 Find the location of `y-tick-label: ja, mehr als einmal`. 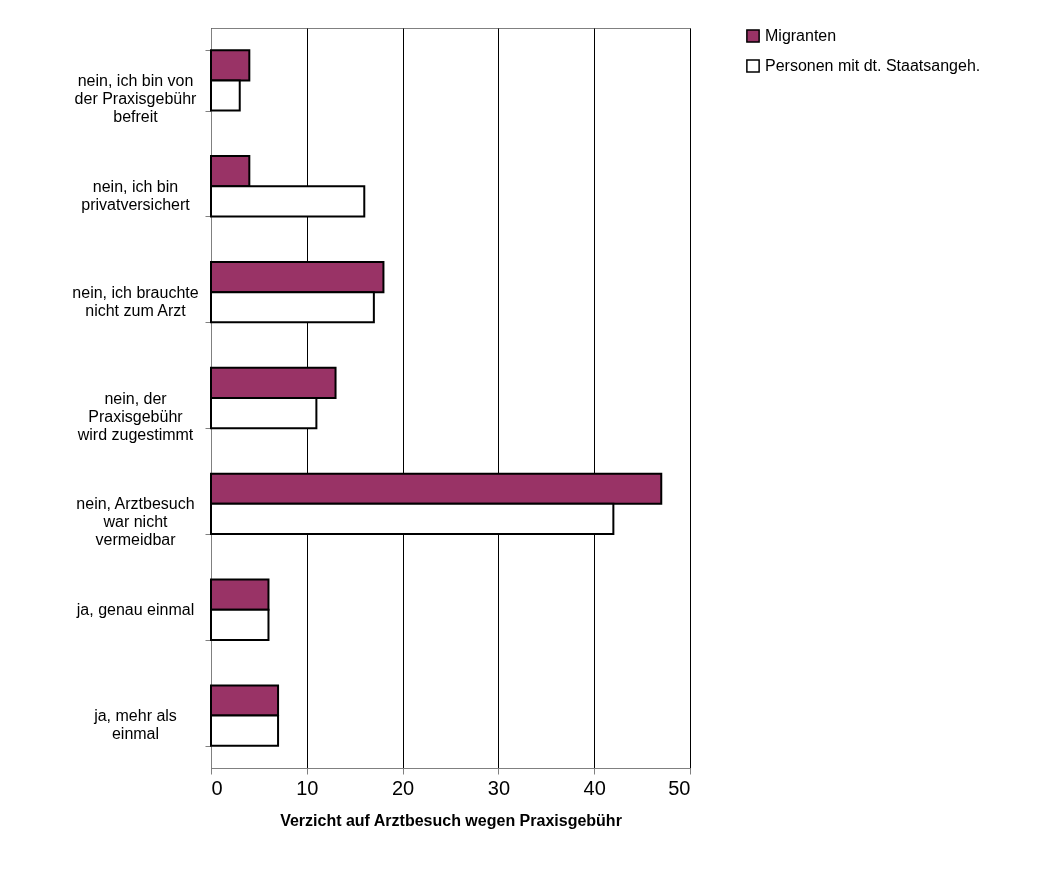

y-tick-label: ja, mehr als einmal is located at coordinates (135, 725).